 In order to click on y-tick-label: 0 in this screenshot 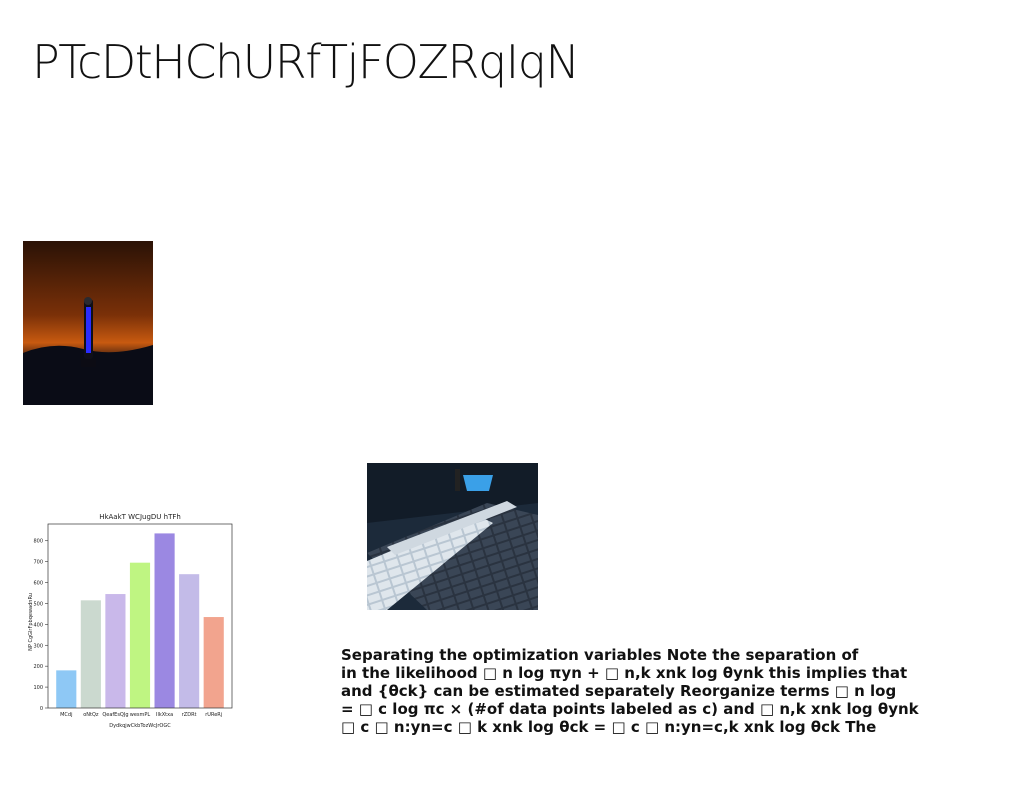, I will do `click(41, 709)`.